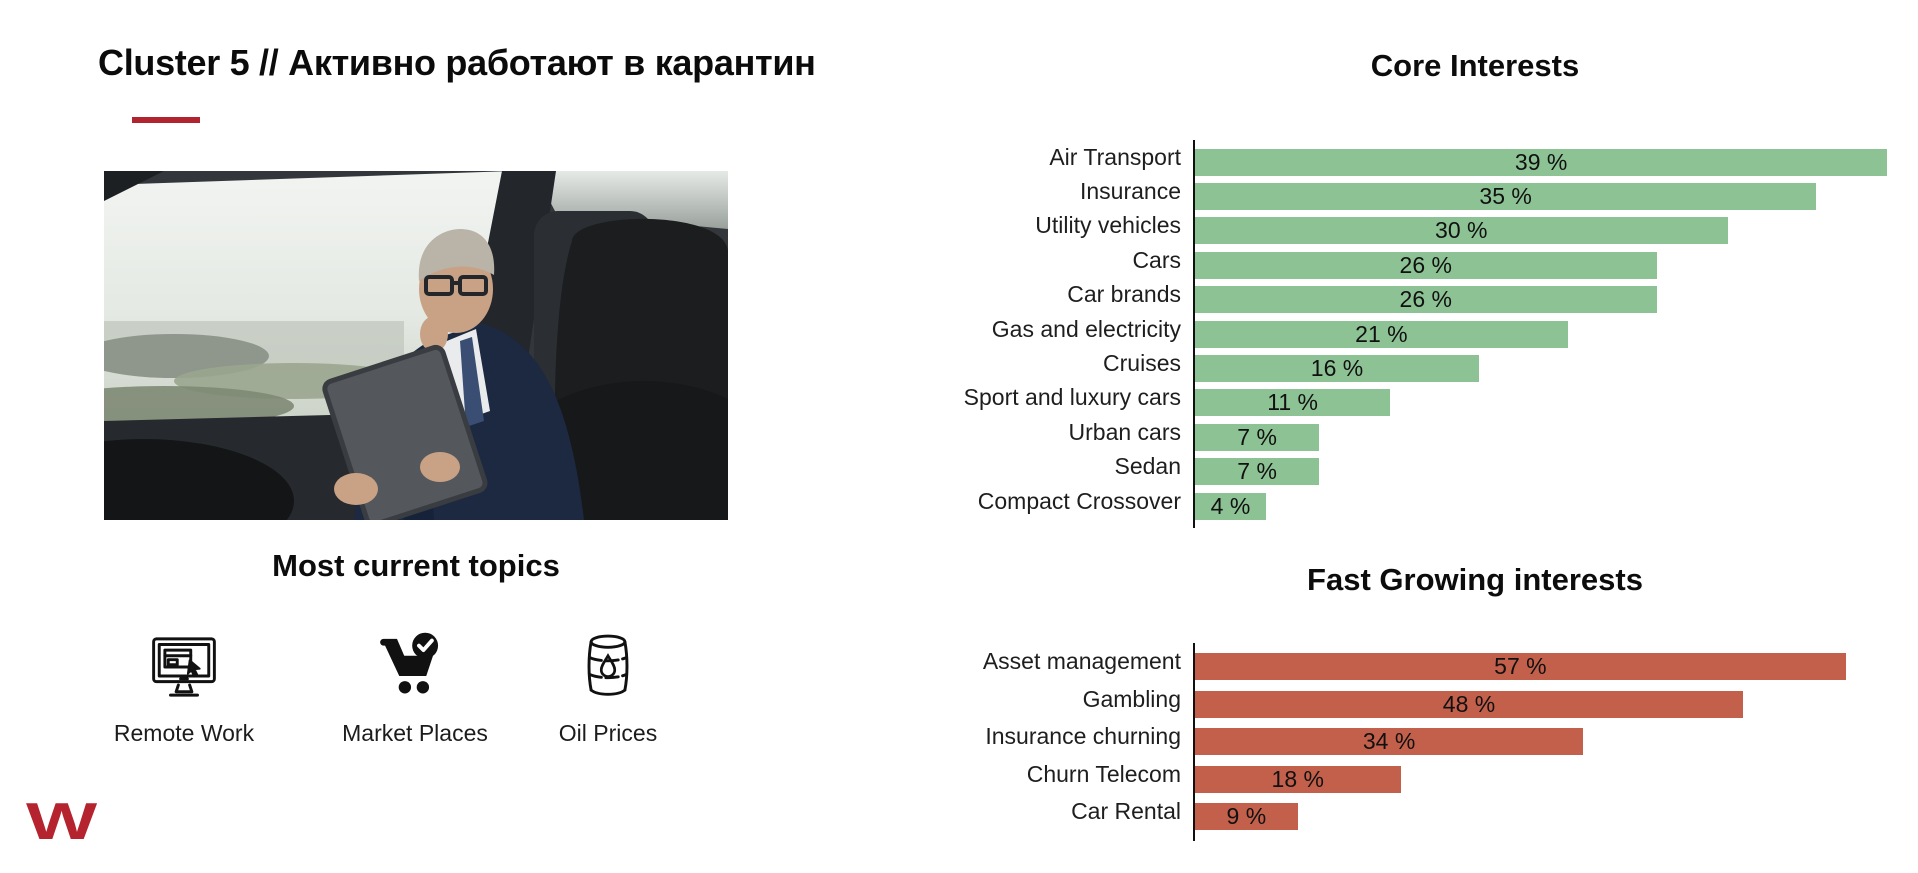 Image resolution: width=1918 pixels, height=873 pixels. I want to click on bar-row: 16 %, so click(1550, 368).